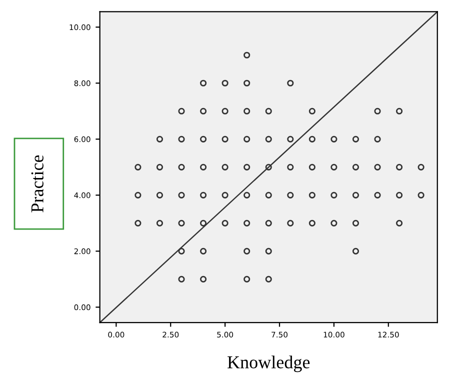 The height and width of the screenshot is (391, 458). Describe the element at coordinates (269, 364) in the screenshot. I see `x-axis-title: Knowledge` at that location.